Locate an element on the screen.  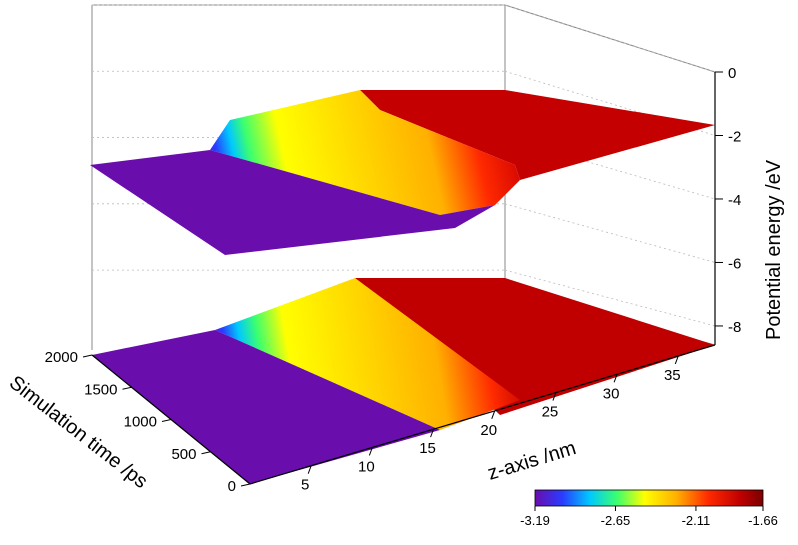
z-tick-label: -4 is located at coordinates (734, 200).